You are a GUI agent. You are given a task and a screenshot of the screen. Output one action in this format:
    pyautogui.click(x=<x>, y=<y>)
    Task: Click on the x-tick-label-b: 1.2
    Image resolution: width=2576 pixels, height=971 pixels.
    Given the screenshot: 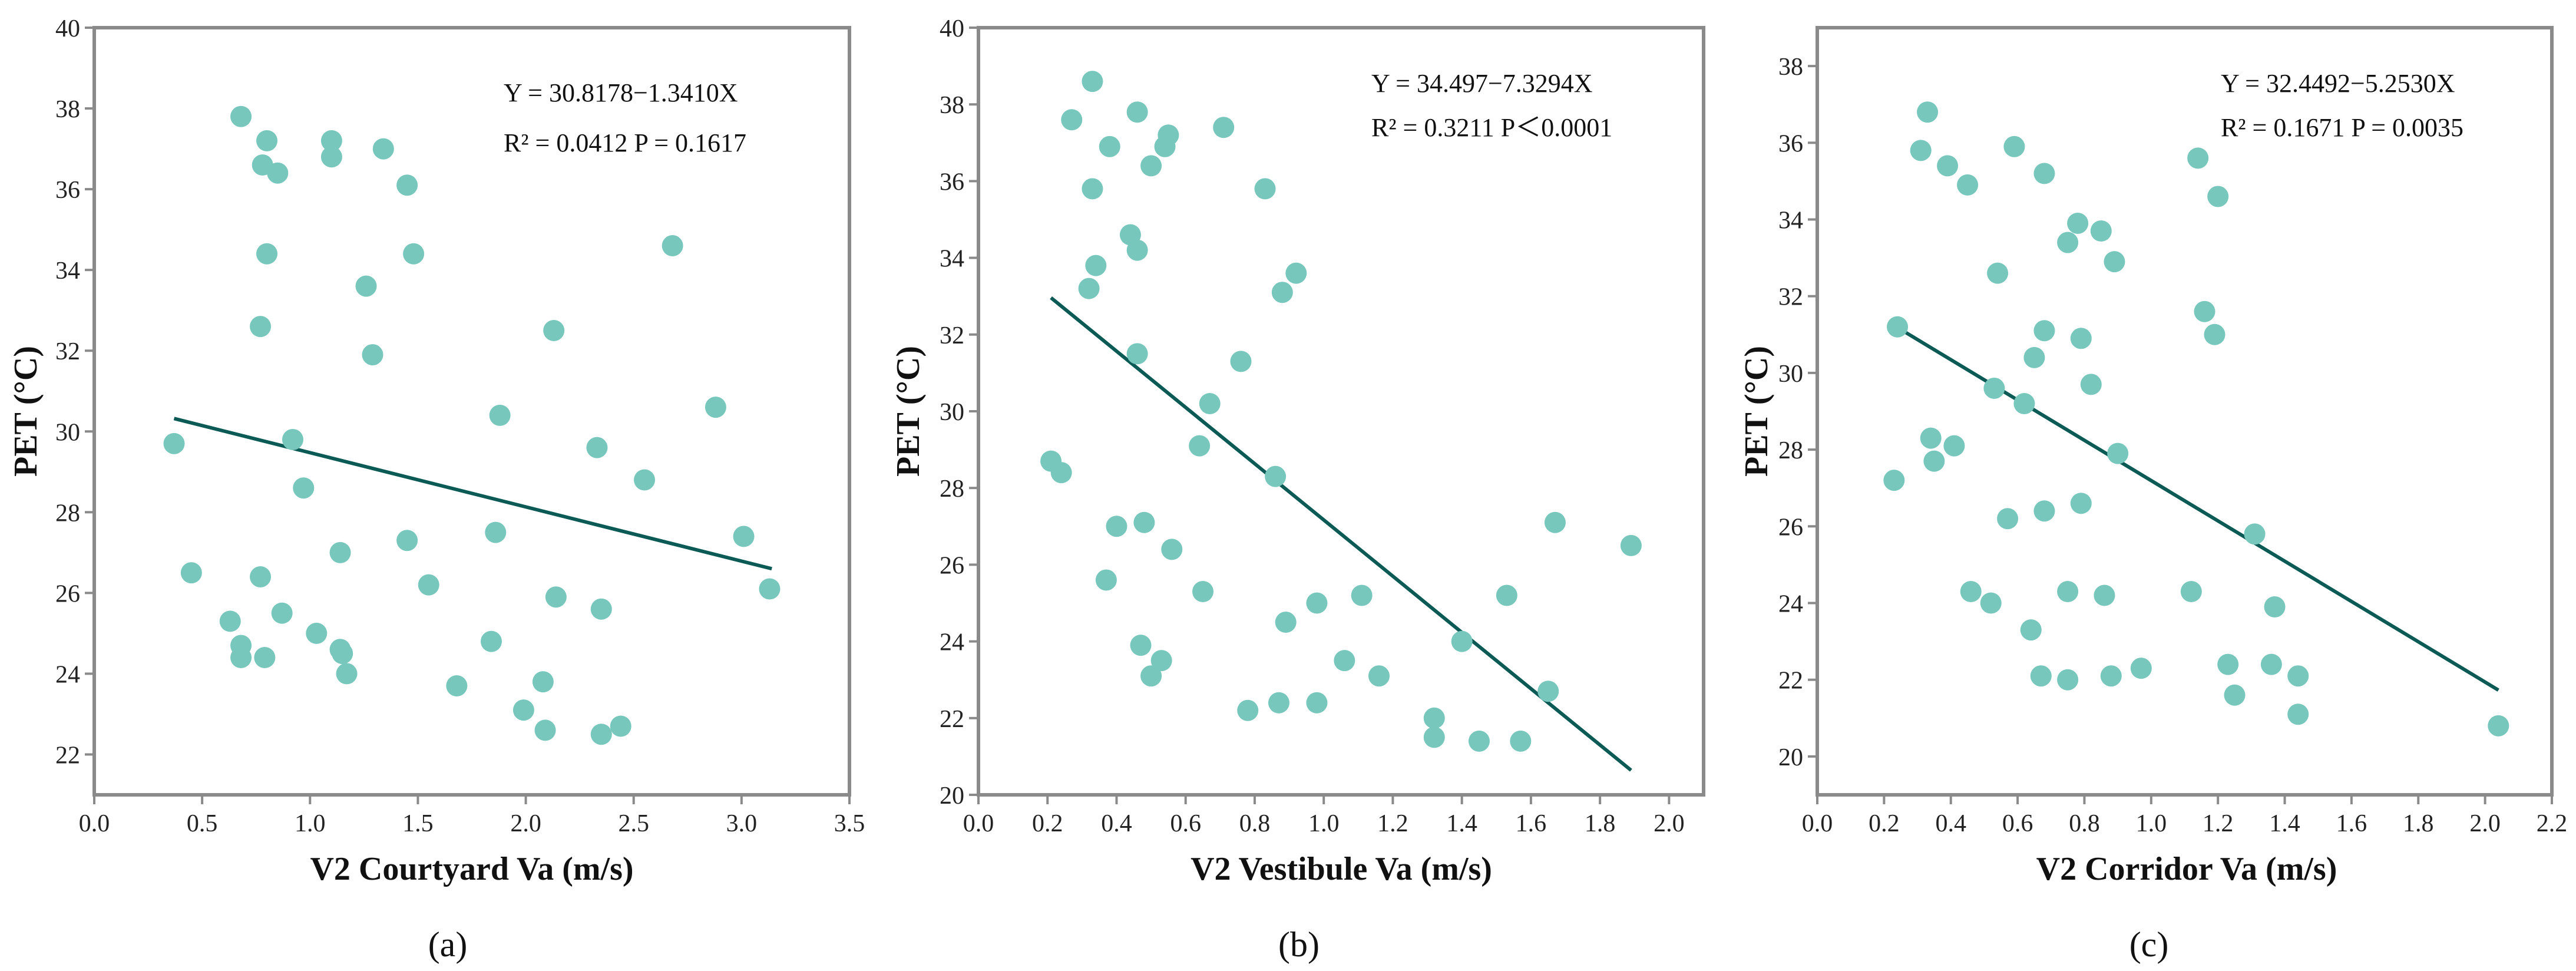 What is the action you would take?
    pyautogui.click(x=1392, y=823)
    